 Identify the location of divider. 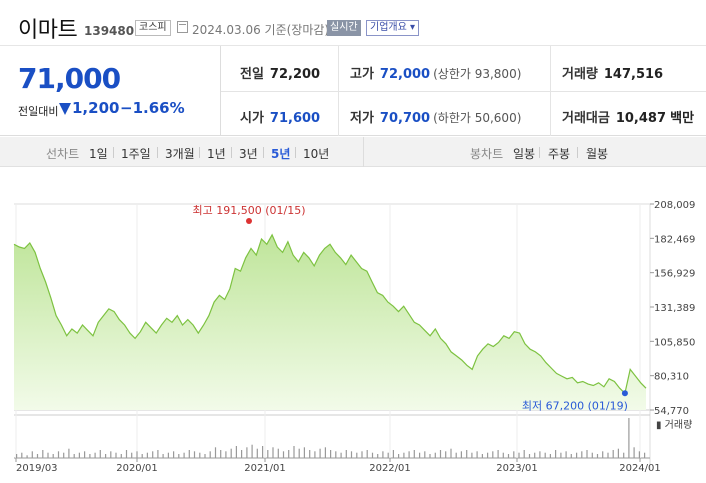
(463, 91).